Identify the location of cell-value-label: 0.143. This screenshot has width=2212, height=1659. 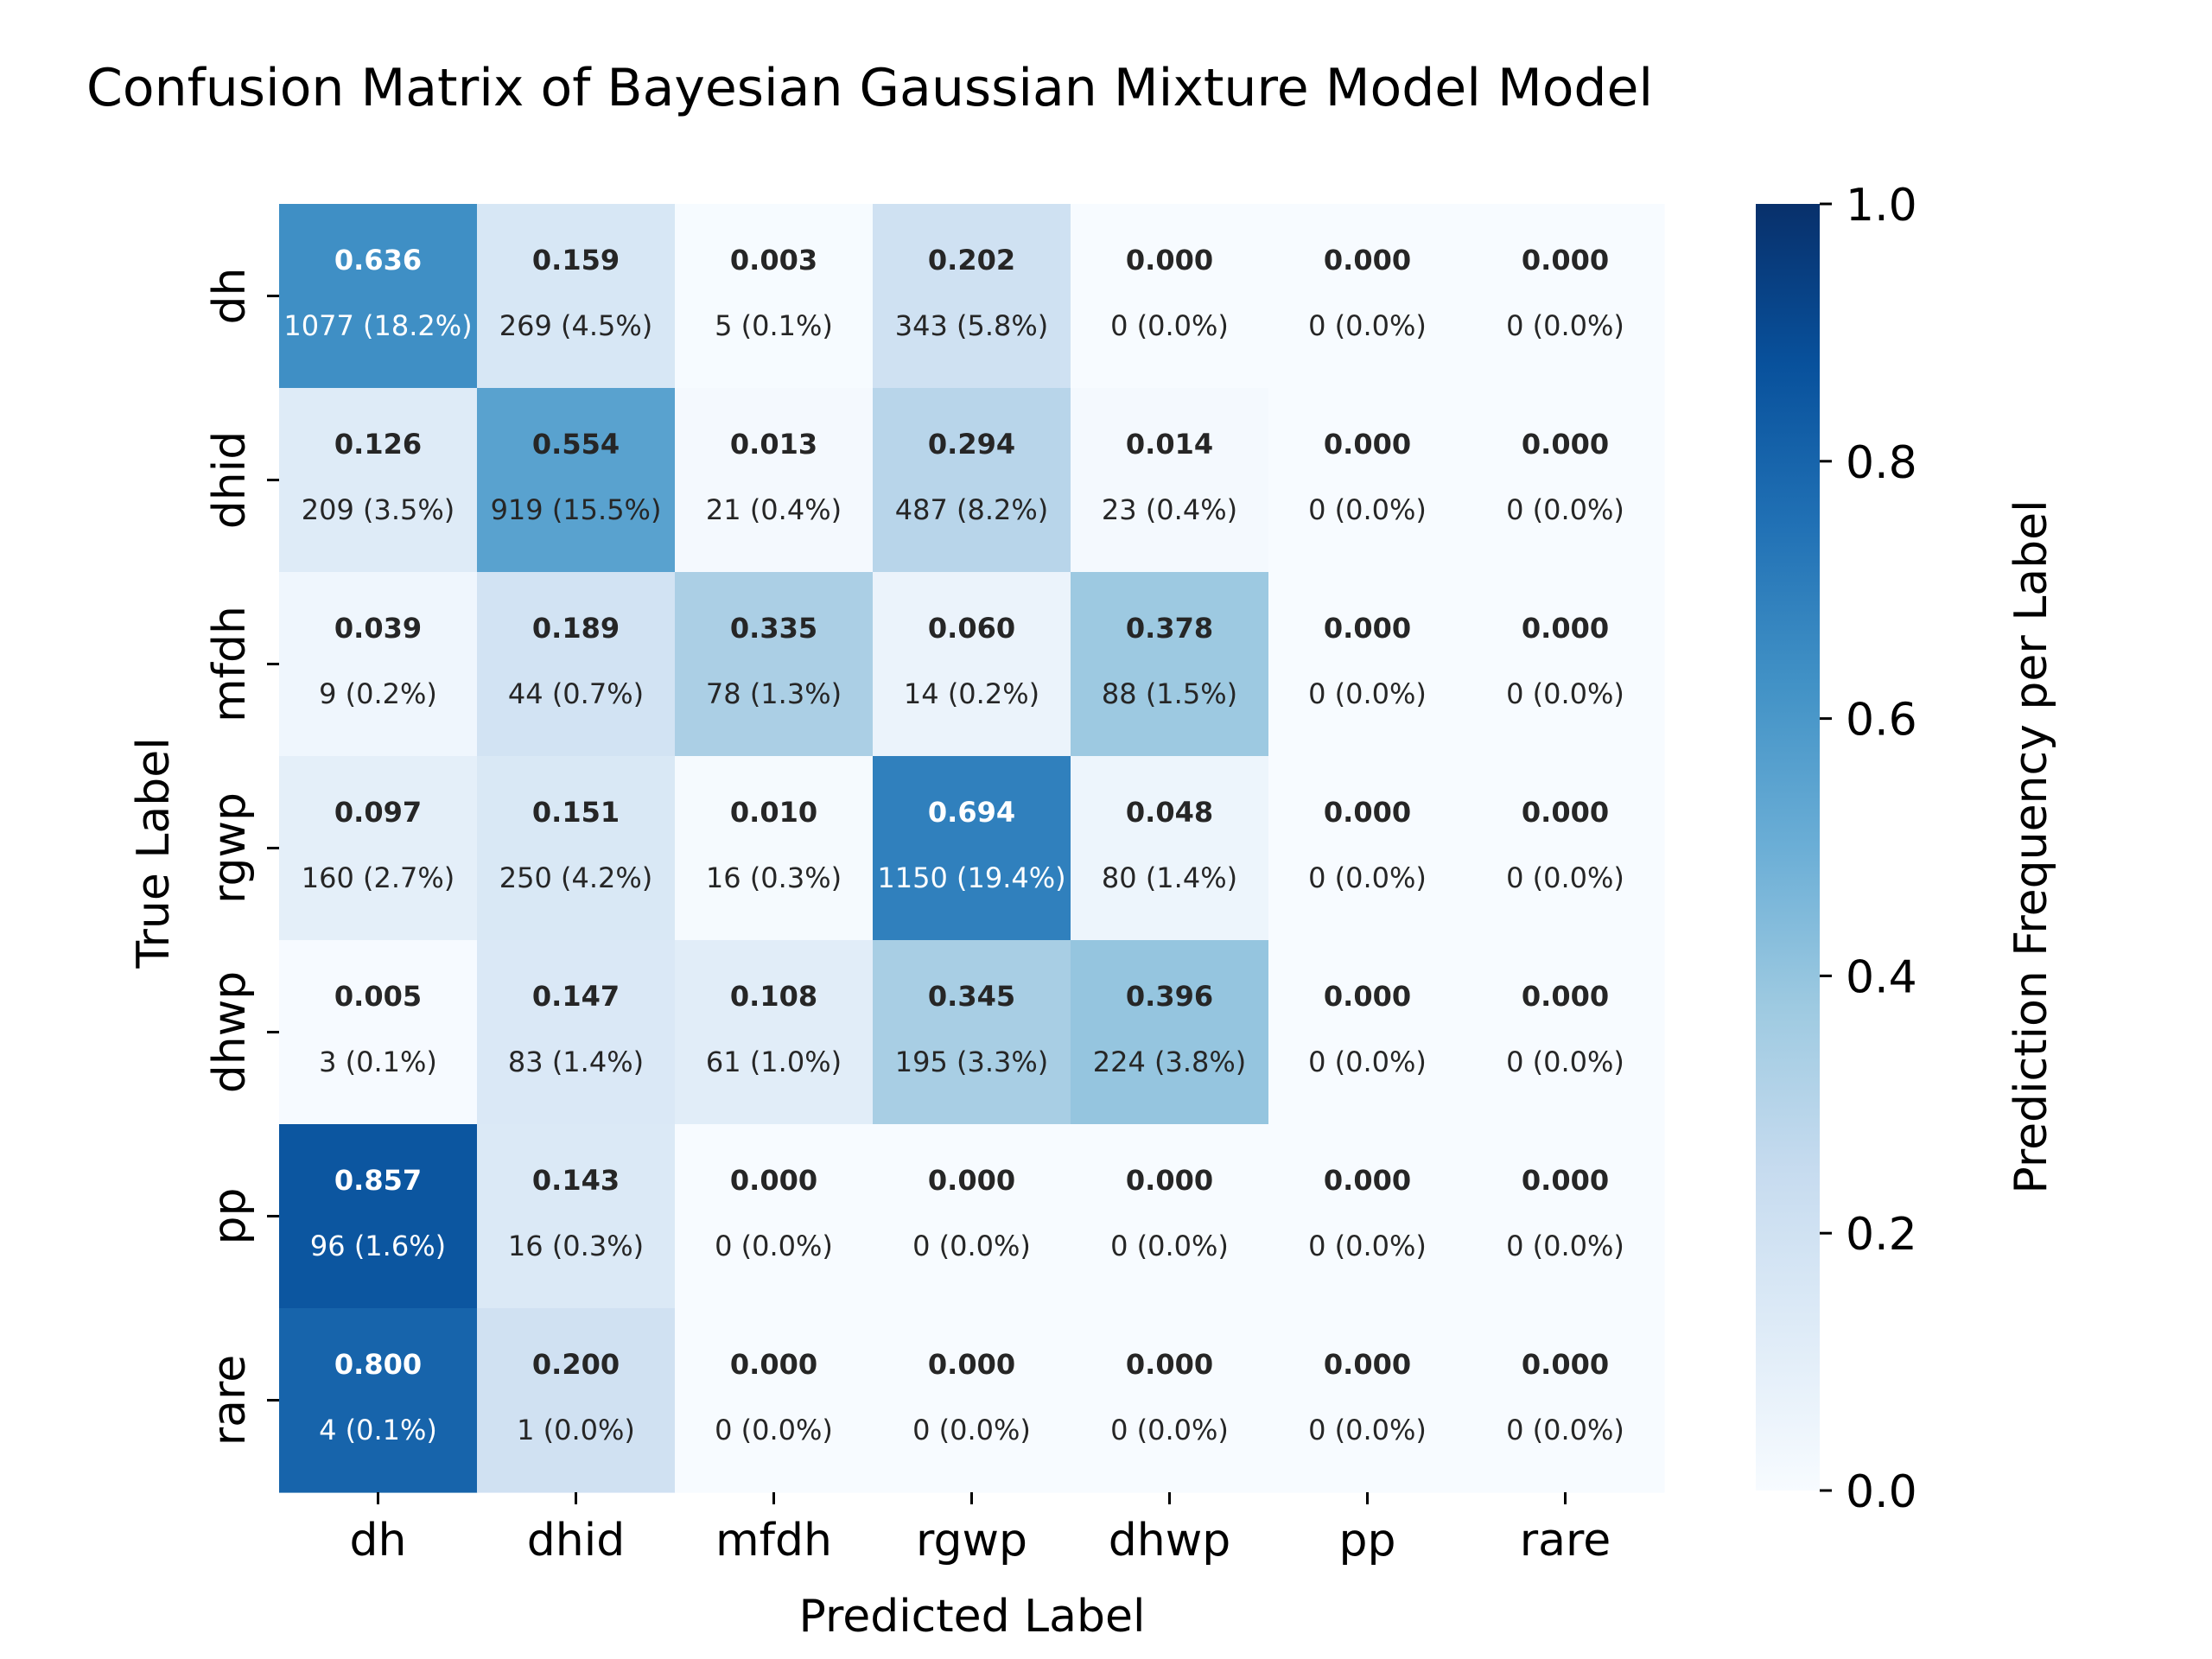
(576, 1180).